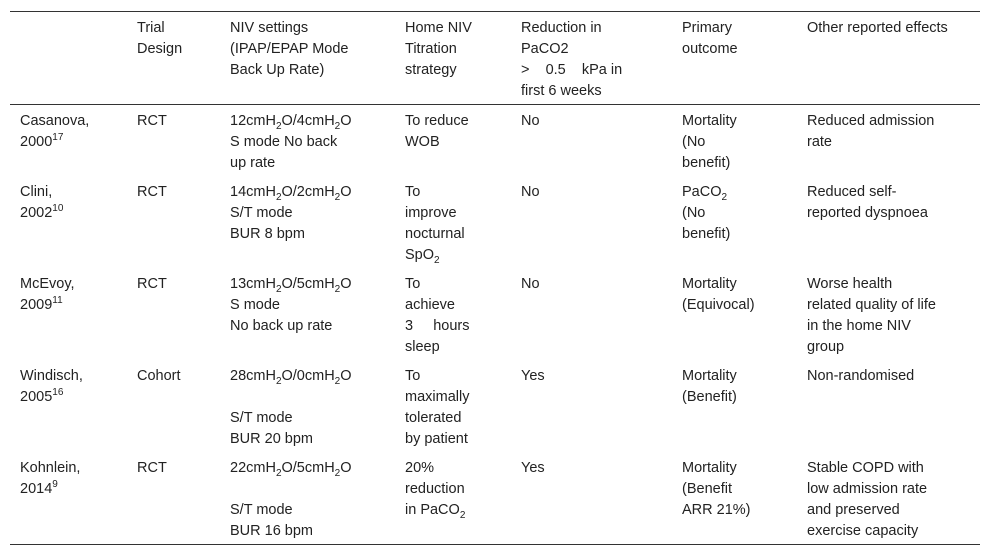 The height and width of the screenshot is (545, 992). I want to click on cell-line: 200017, so click(68, 142).